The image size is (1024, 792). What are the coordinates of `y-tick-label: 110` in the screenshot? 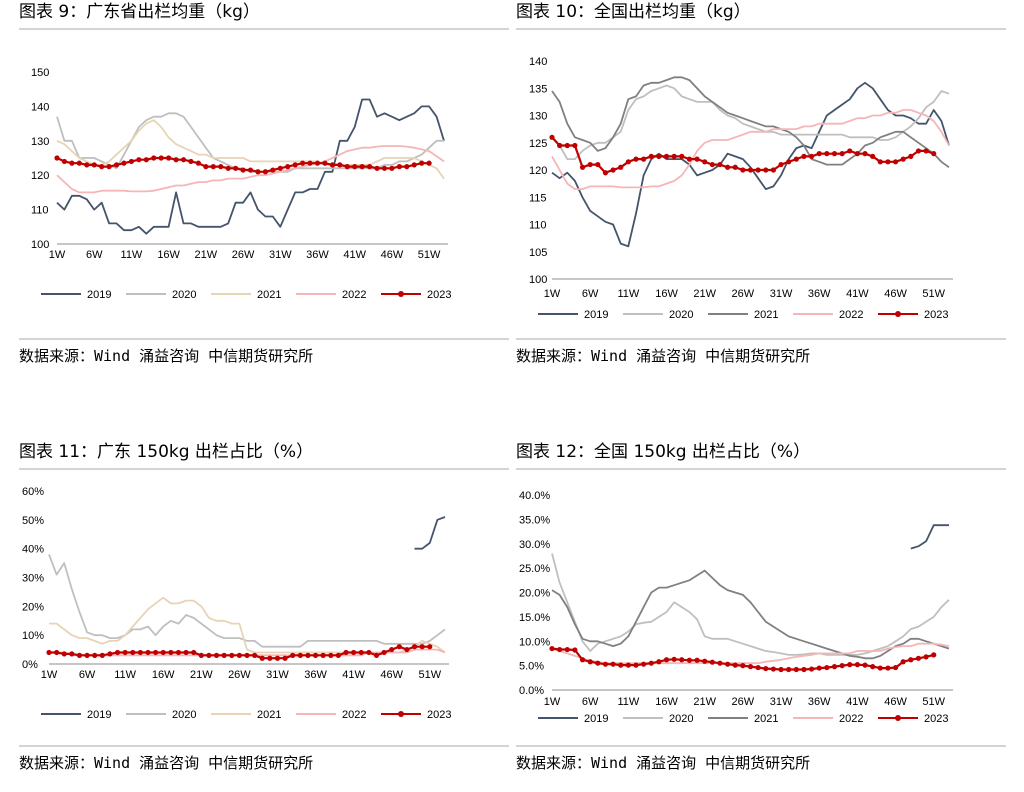 It's located at (538, 226).